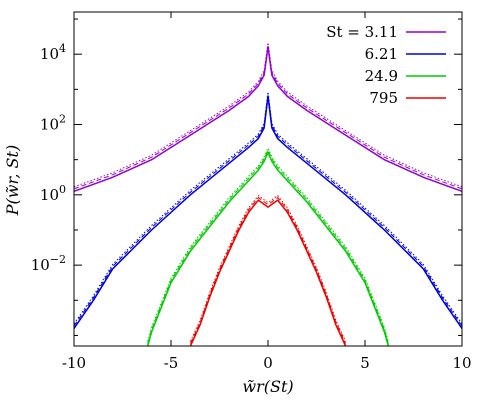 The width and height of the screenshot is (494, 402). What do you see at coordinates (362, 32) in the screenshot?
I see `legend-label-0: St = 3.11` at bounding box center [362, 32].